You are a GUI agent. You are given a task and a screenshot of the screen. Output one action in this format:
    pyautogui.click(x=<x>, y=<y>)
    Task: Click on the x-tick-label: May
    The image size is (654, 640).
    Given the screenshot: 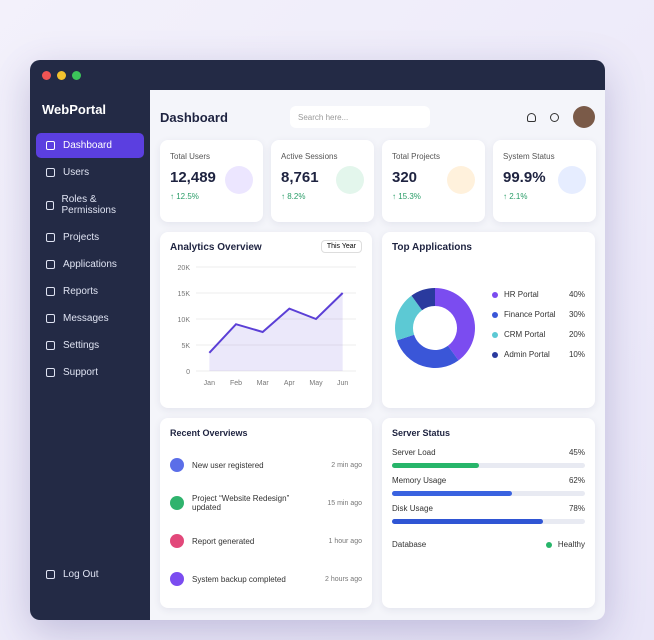 What is the action you would take?
    pyautogui.click(x=316, y=383)
    